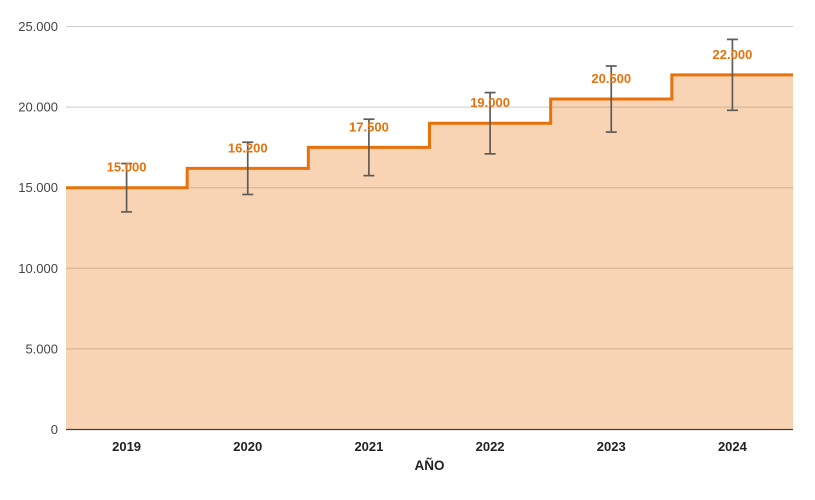 The image size is (815, 500). I want to click on data-label: 16.200, so click(248, 147).